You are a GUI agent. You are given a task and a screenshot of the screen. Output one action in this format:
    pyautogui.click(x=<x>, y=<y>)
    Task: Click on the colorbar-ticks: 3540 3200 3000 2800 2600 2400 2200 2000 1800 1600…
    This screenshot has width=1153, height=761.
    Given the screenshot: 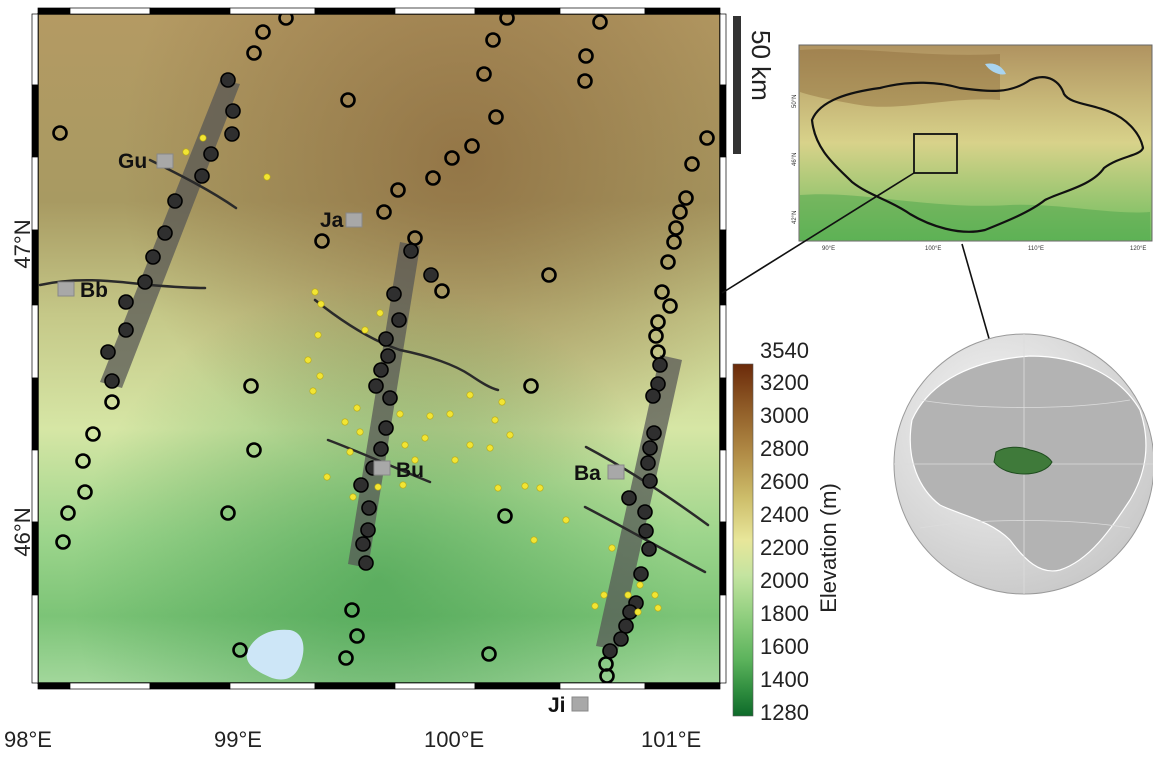 What is the action you would take?
    pyautogui.click(x=784, y=531)
    